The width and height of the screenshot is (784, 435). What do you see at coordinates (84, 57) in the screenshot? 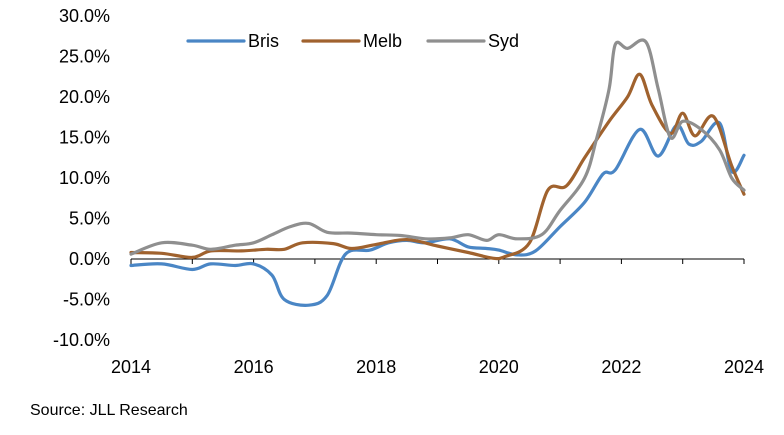
I see `y-tick-label: 25.0%` at bounding box center [84, 57].